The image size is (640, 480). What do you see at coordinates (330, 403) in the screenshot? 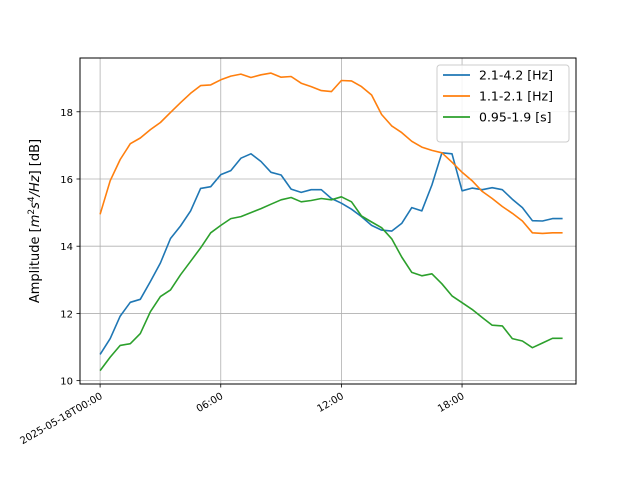
I see `x-tick-label: 12:00` at bounding box center [330, 403].